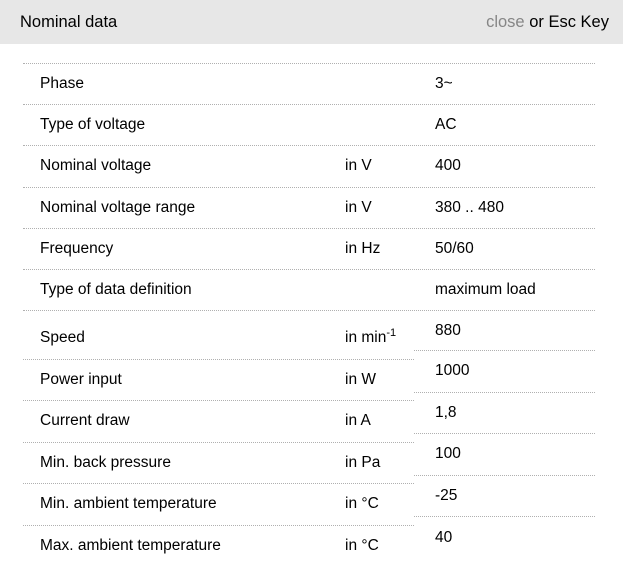 The image size is (633, 574). Describe the element at coordinates (505, 21) in the screenshot. I see `close-button: close` at that location.